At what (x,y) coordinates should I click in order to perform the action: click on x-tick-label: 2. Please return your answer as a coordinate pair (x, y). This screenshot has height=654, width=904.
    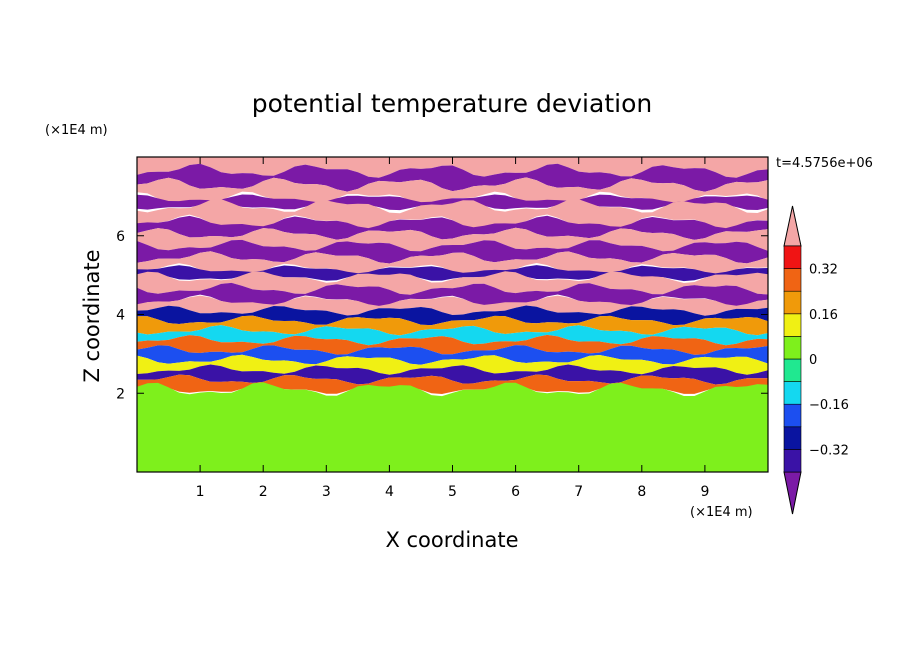
    Looking at the image, I should click on (263, 492).